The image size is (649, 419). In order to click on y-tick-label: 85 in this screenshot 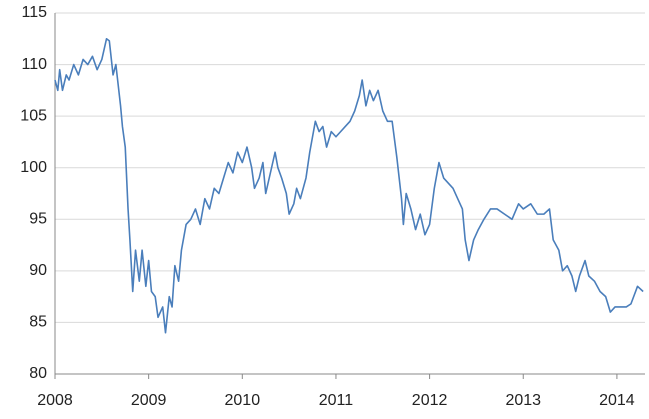, I will do `click(38, 322)`.